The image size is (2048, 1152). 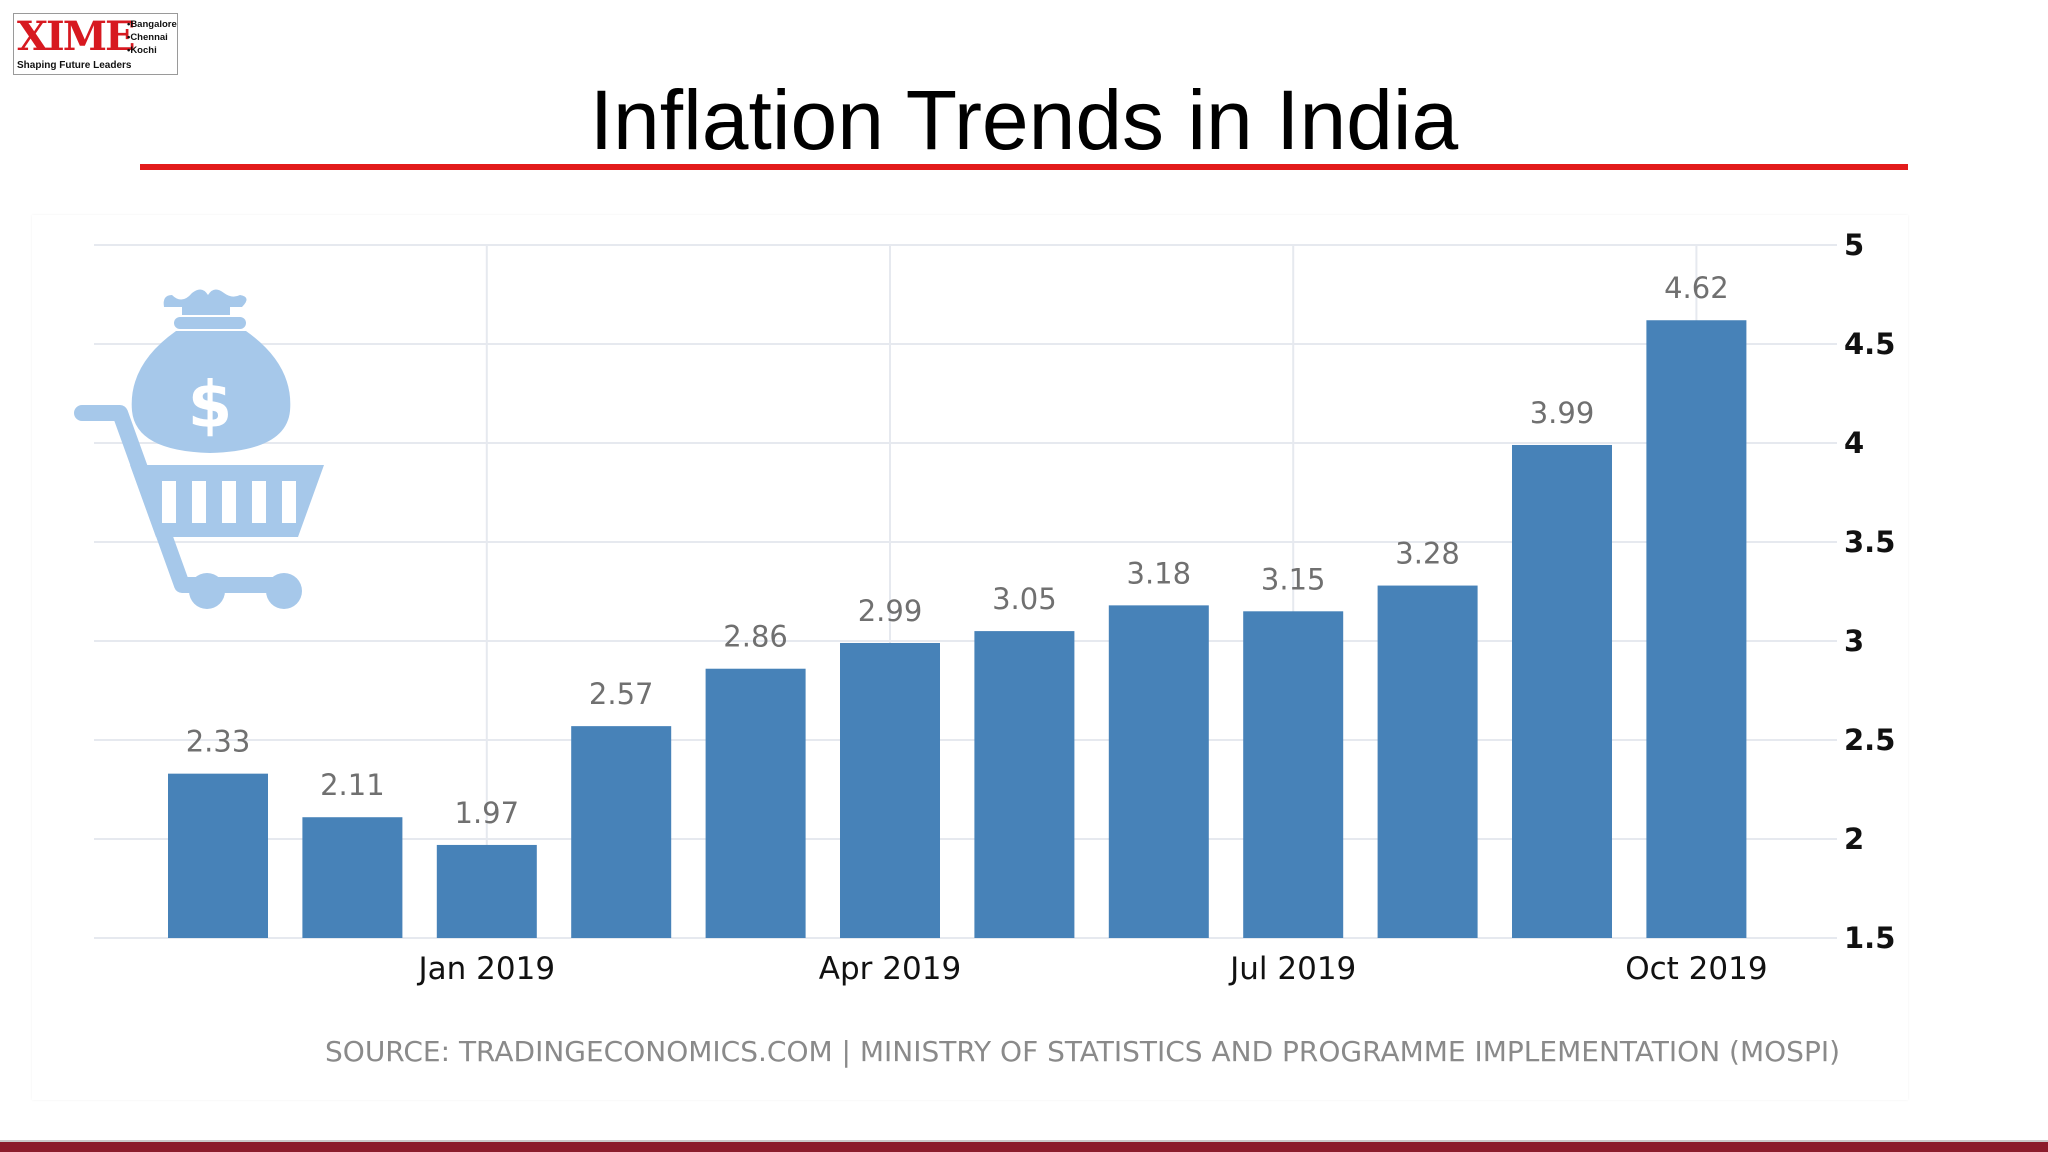 What do you see at coordinates (1869, 938) in the screenshot?
I see `y-tick-label: 1.5` at bounding box center [1869, 938].